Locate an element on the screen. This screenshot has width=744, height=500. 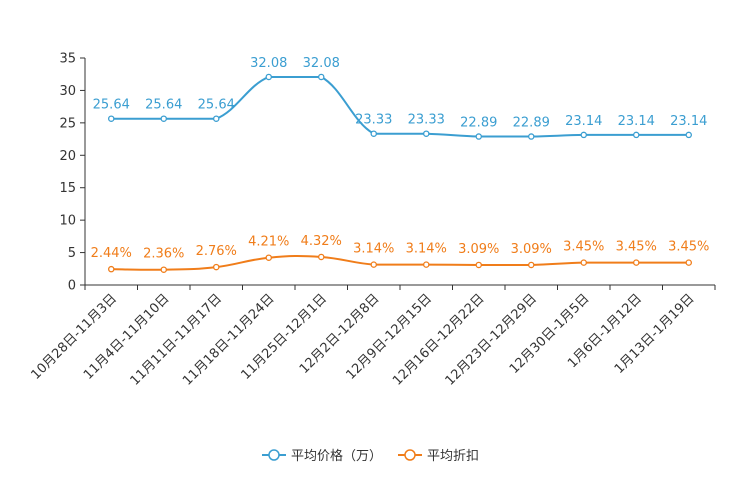
y-tick-label: 25 is located at coordinates (67, 123).